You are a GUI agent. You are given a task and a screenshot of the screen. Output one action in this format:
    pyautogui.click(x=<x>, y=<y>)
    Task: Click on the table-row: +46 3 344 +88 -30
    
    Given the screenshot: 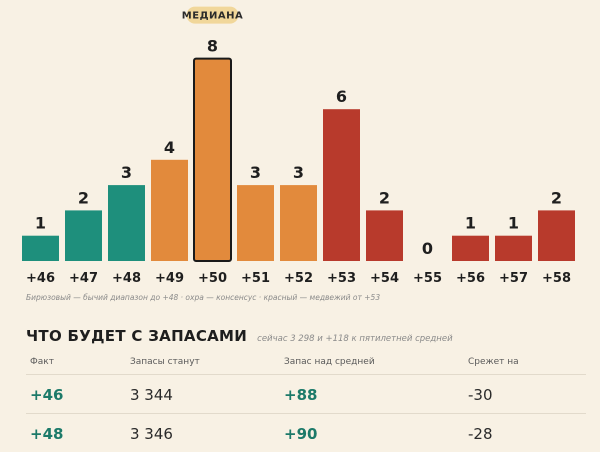 What is the action you would take?
    pyautogui.click(x=306, y=393)
    